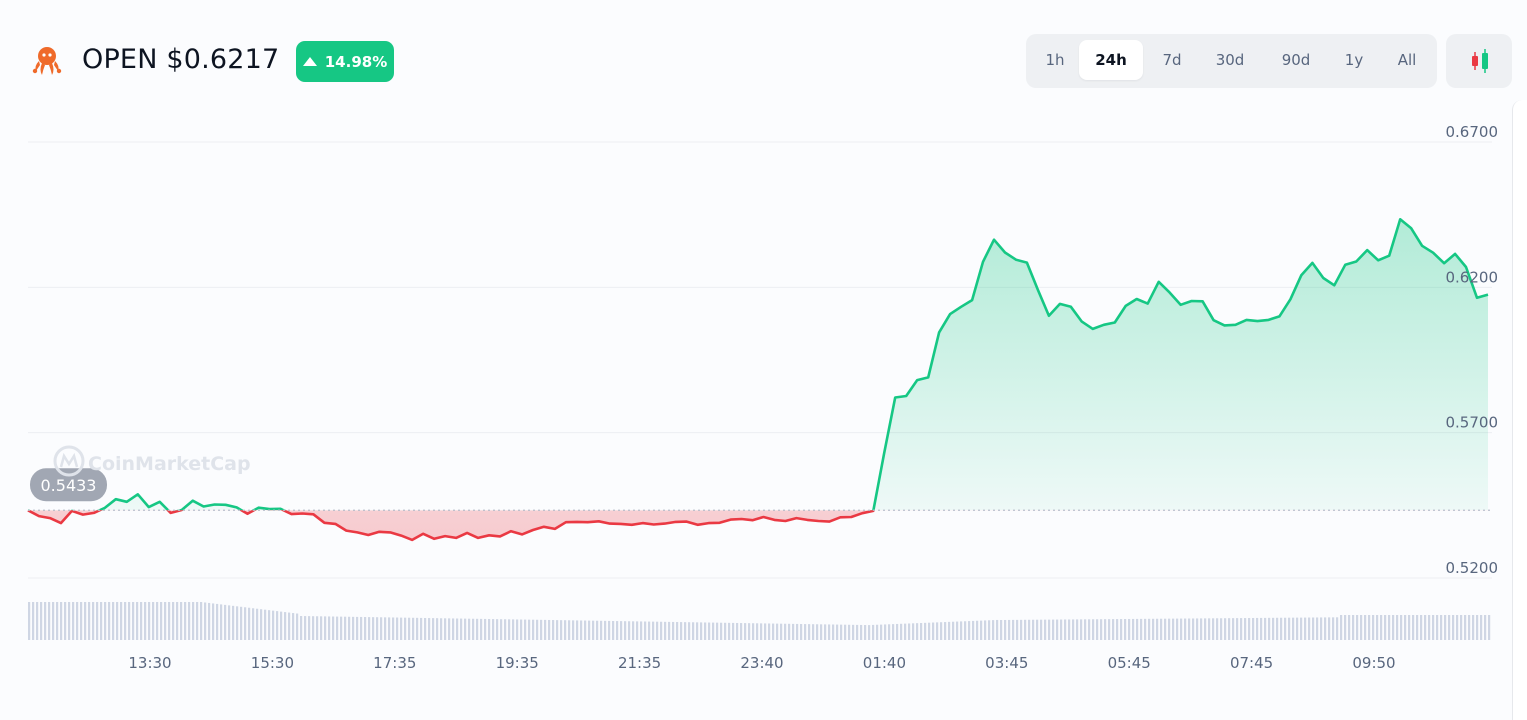 This screenshot has width=1527, height=720. Describe the element at coordinates (1006, 663) in the screenshot. I see `x-tick-label: 03:45` at that location.